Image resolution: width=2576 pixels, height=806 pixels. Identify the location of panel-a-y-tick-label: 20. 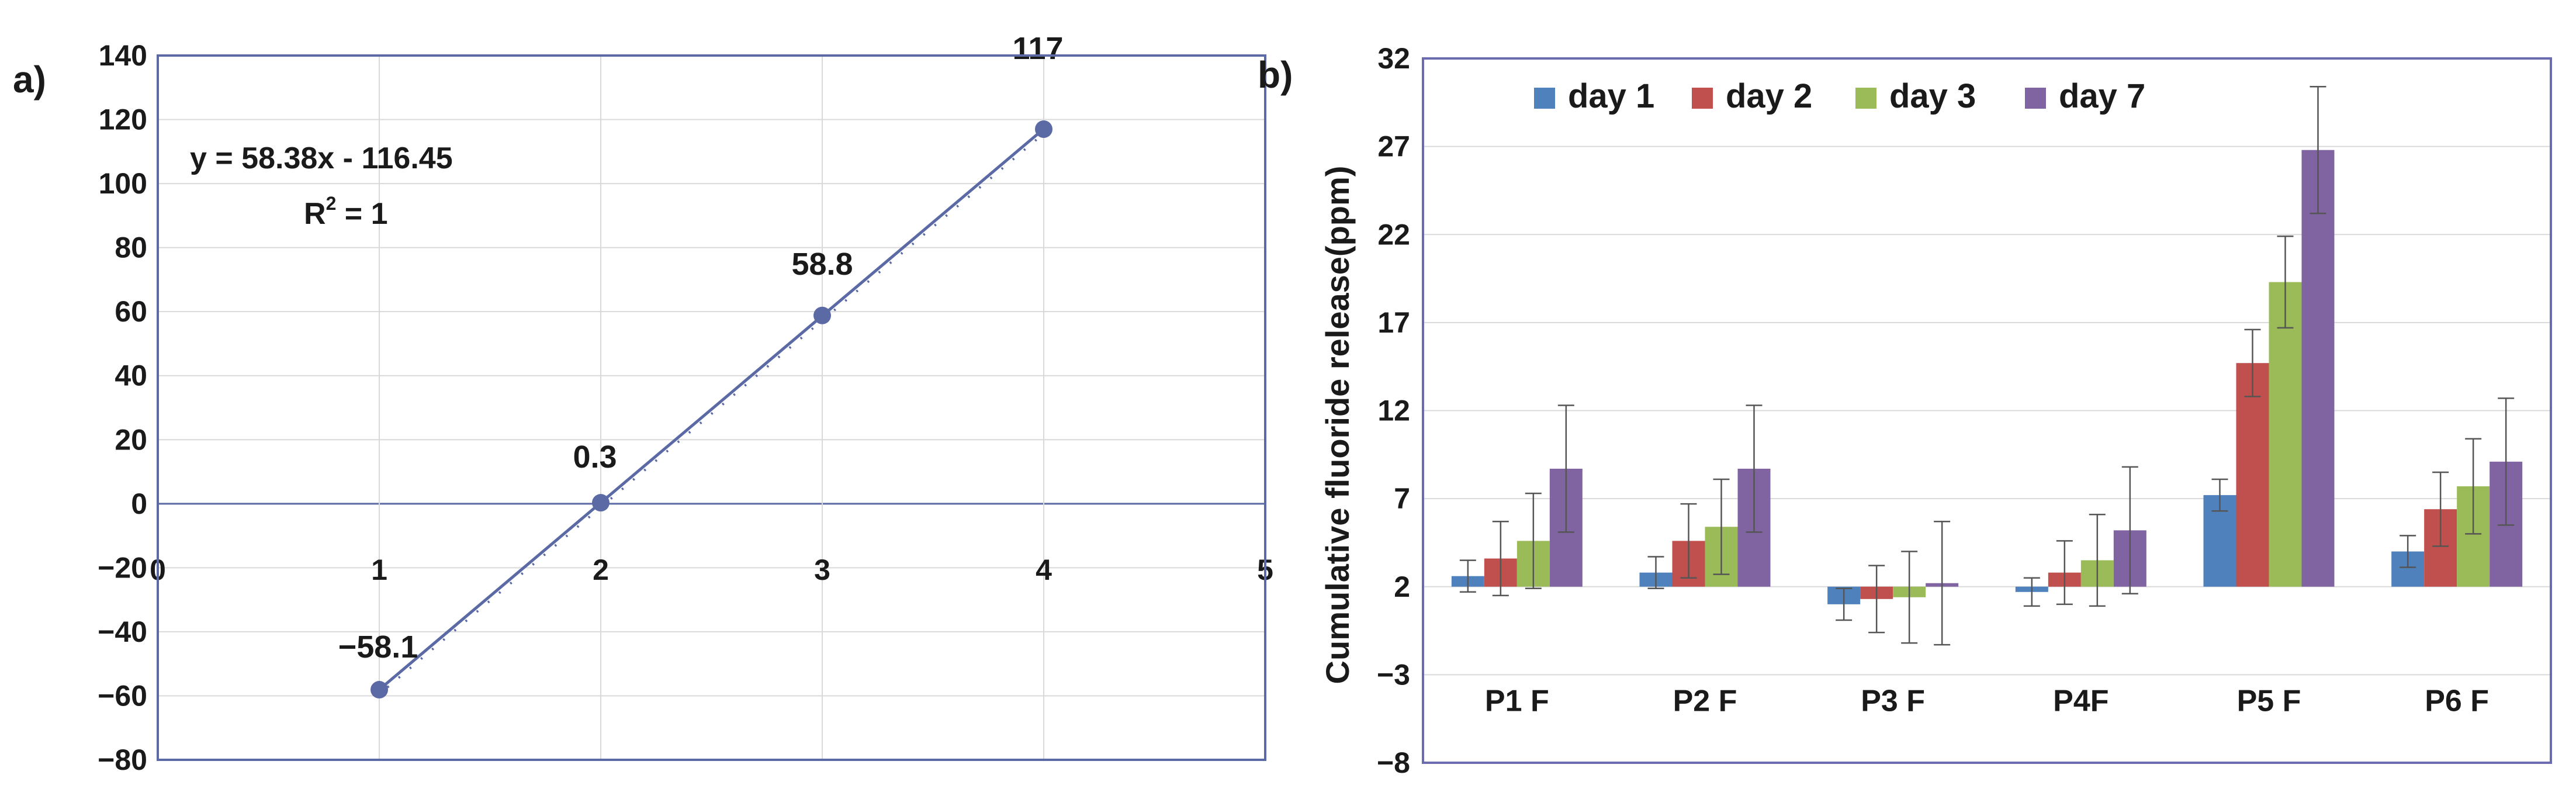
(131, 440).